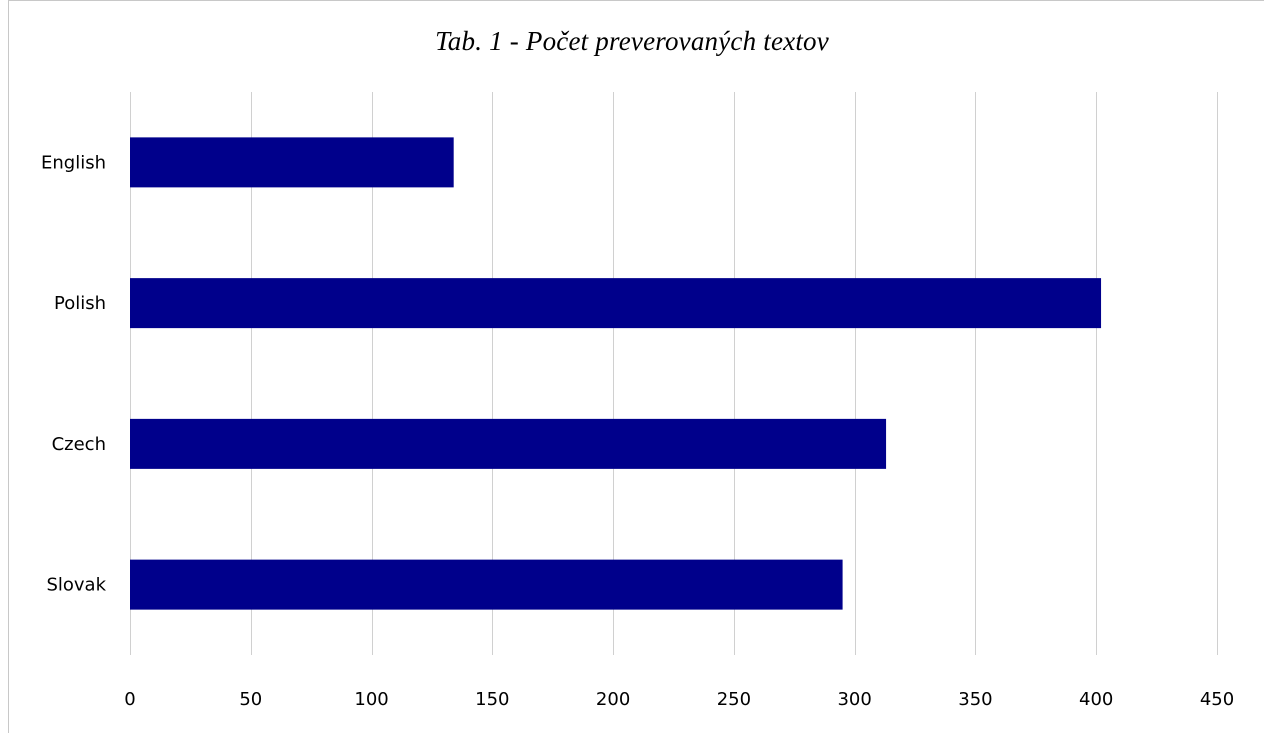  Describe the element at coordinates (371, 699) in the screenshot. I see `x-tick-label: 100` at that location.